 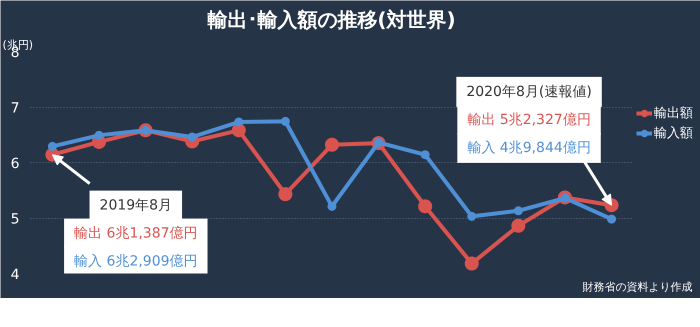 I want to click on annotation: 輸出 6兆1,387億円, so click(x=136, y=234).